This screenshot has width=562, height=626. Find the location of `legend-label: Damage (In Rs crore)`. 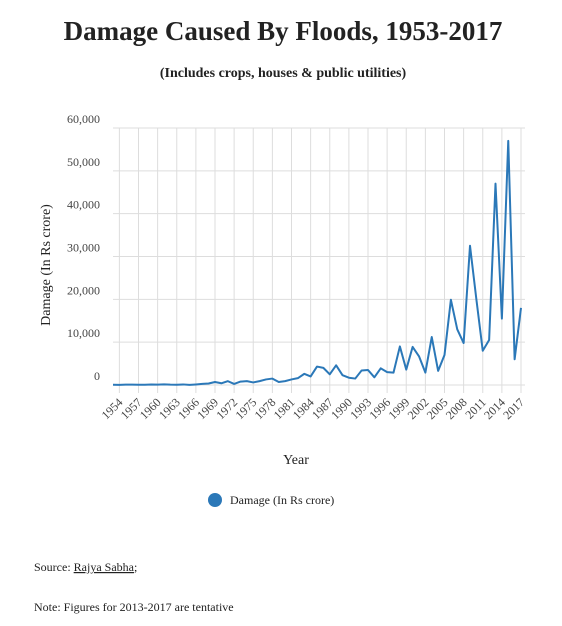

legend-label: Damage (In Rs crore) is located at coordinates (282, 500).